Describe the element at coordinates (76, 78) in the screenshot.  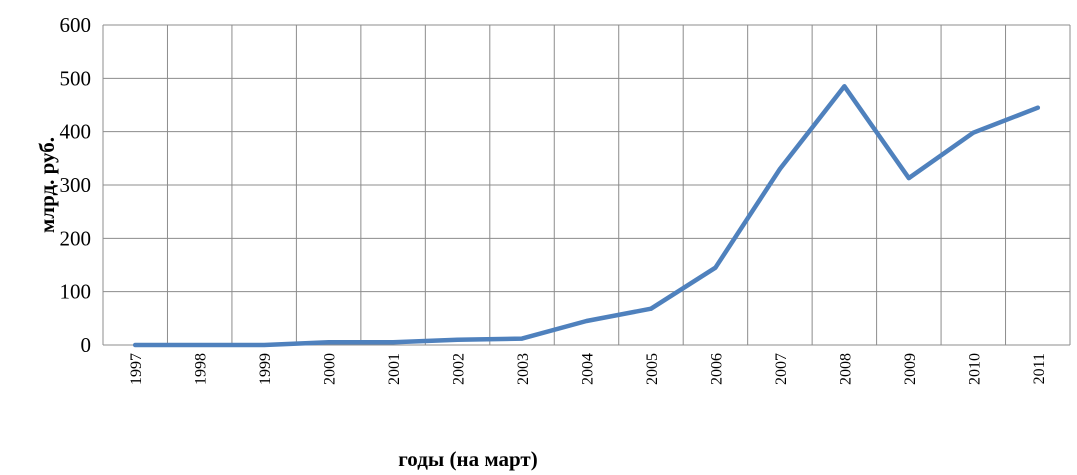
I see `y-tick-label: 500` at that location.